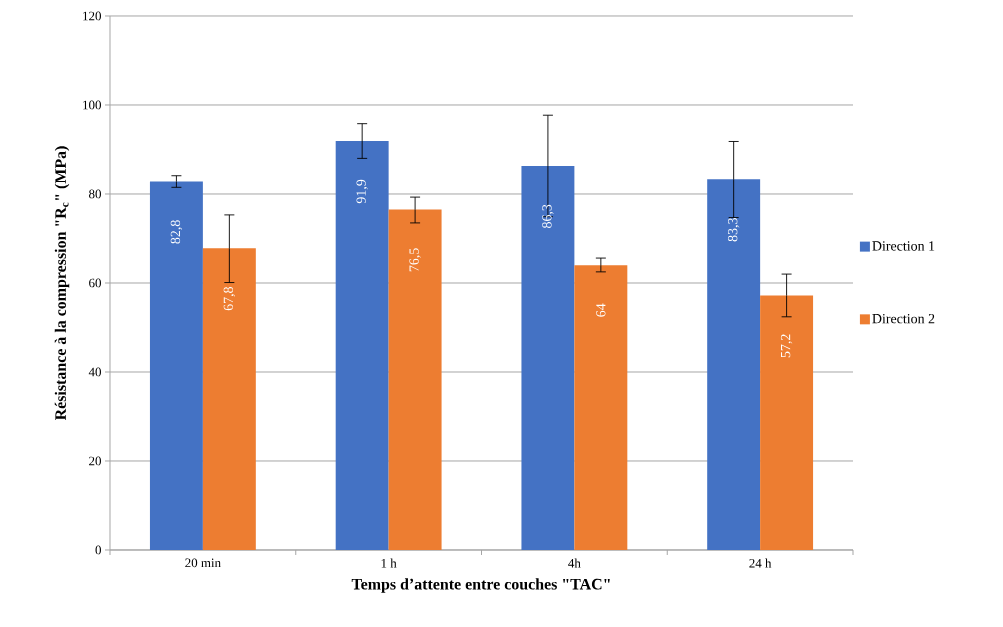  I want to click on x-tick-label: 4h, so click(574, 563).